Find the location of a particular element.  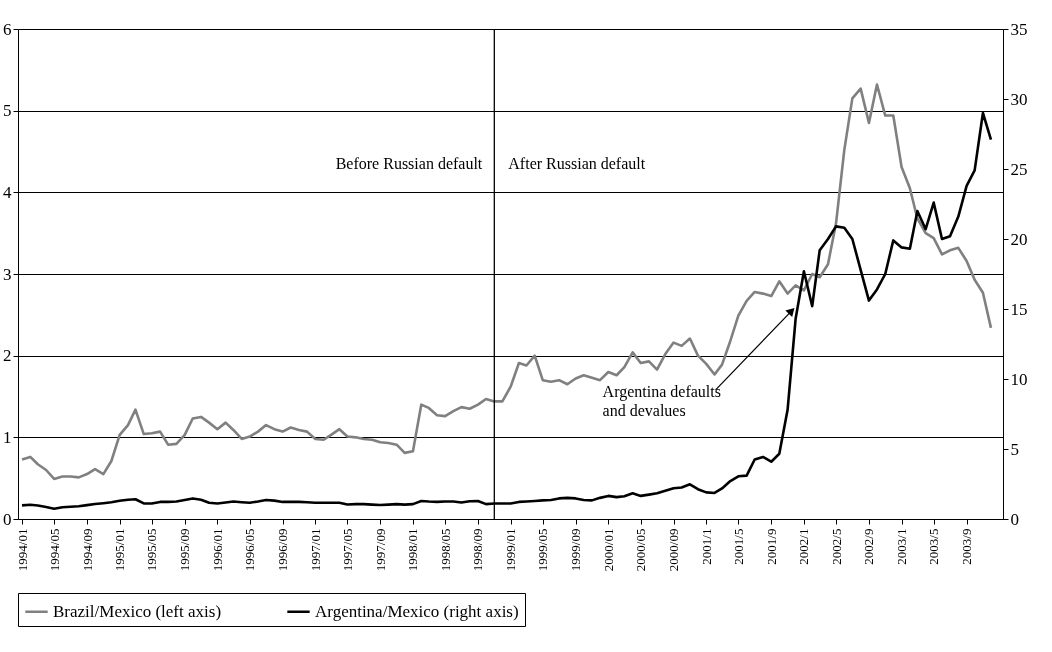

y-tick-label: 6 is located at coordinates (7, 29).